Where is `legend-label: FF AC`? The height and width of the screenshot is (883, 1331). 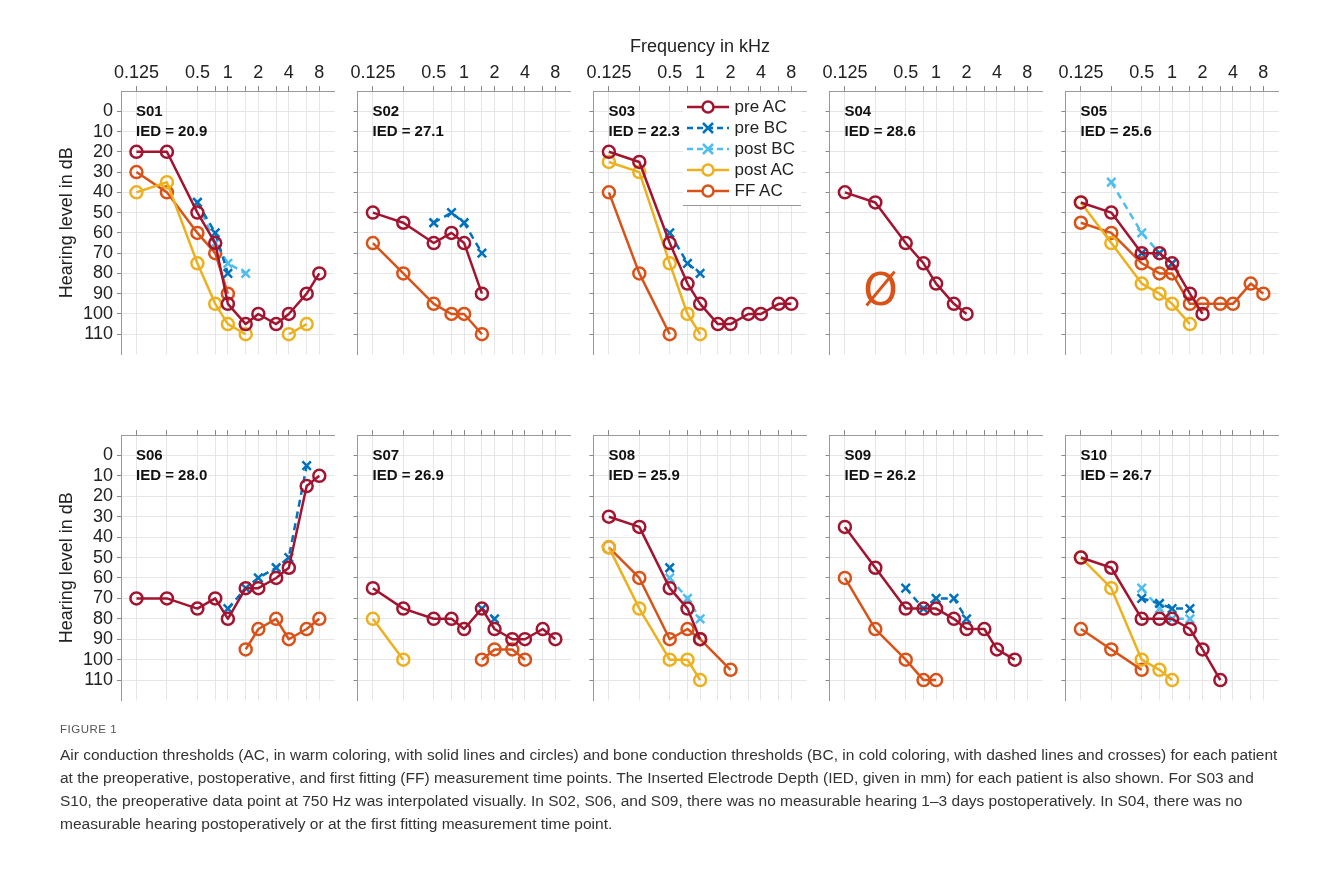 legend-label: FF AC is located at coordinates (758, 190).